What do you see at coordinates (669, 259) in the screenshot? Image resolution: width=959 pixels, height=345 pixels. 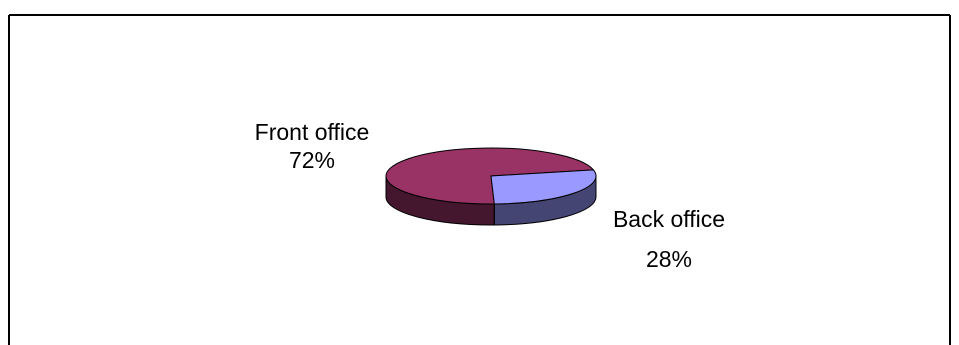 I see `slice-value-back-office: 28%` at bounding box center [669, 259].